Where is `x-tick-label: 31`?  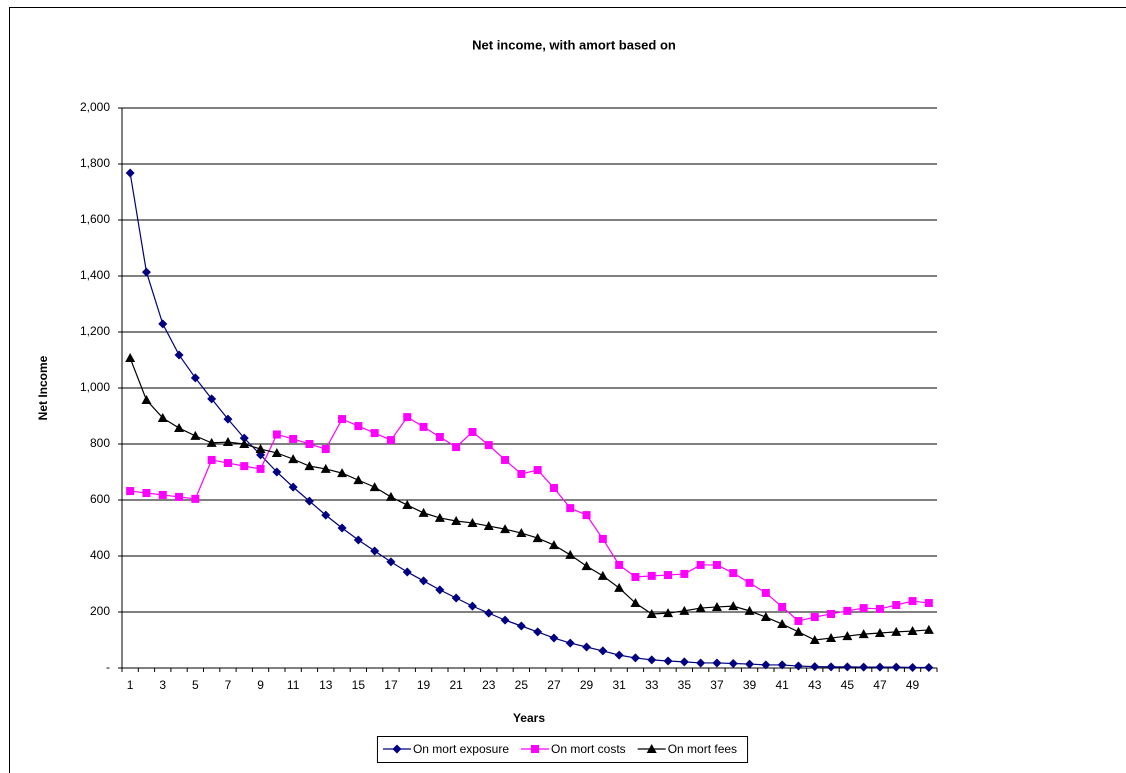
x-tick-label: 31 is located at coordinates (619, 685).